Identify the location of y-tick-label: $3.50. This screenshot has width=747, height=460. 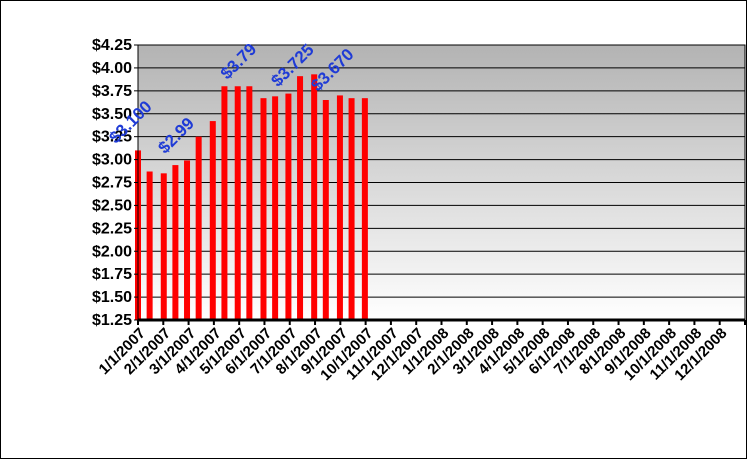
(112, 114).